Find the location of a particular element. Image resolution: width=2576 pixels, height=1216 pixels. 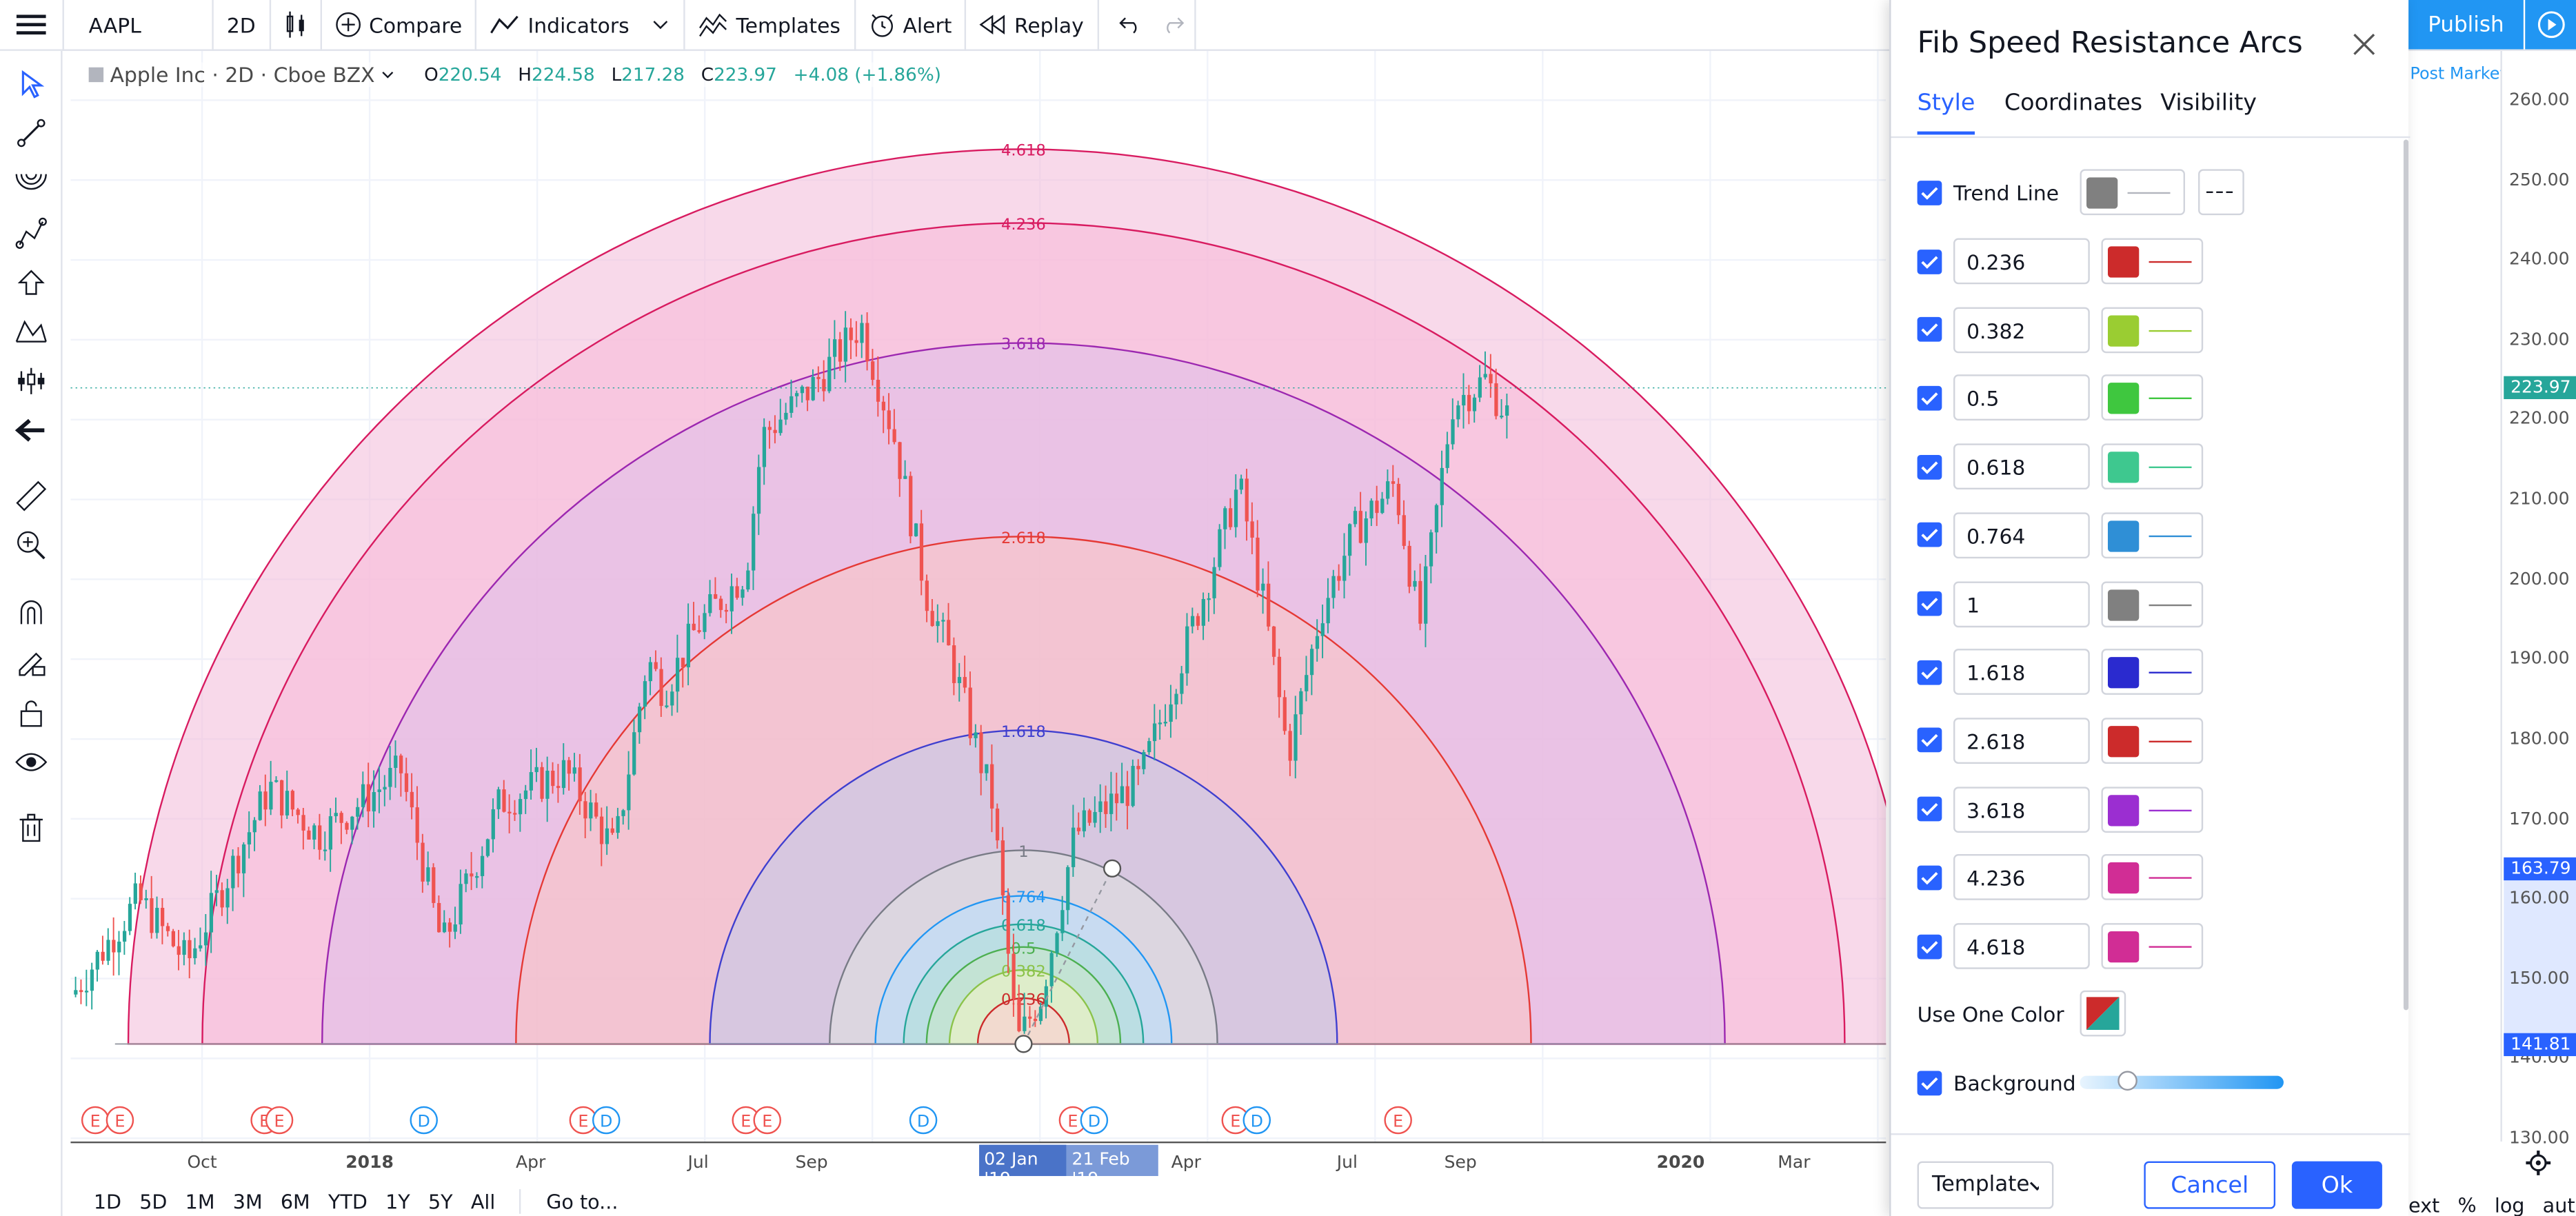

alert-button: Alert is located at coordinates (910, 25).